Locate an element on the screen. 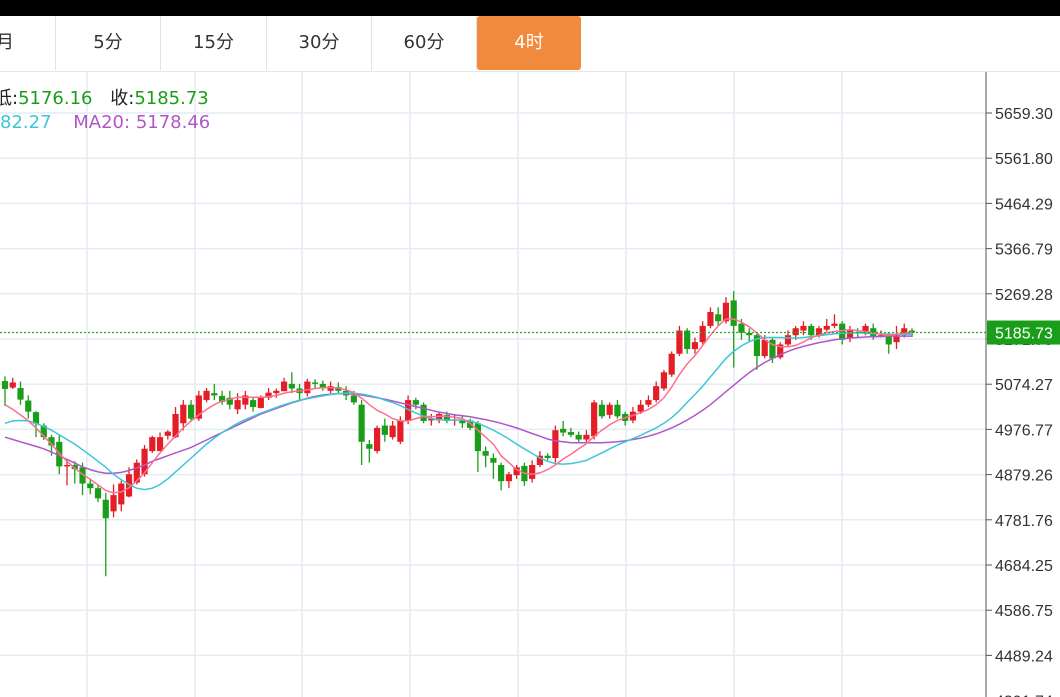  axis-tick-label: 5659.30 is located at coordinates (1024, 114).